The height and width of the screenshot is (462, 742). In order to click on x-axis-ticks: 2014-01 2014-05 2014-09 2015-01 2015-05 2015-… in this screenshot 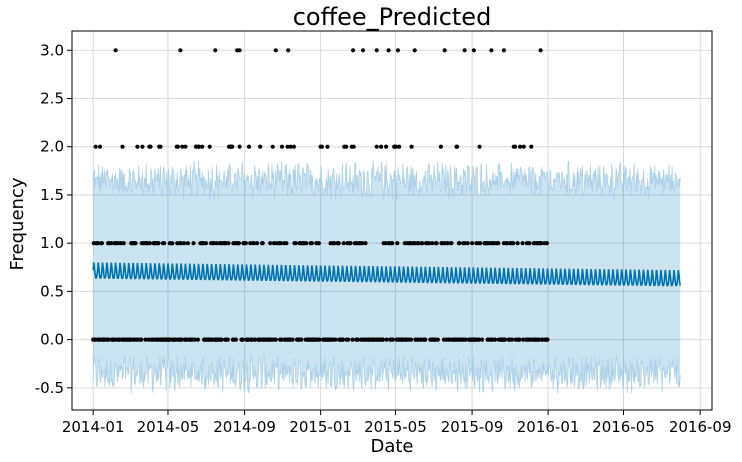, I will do `click(397, 423)`.